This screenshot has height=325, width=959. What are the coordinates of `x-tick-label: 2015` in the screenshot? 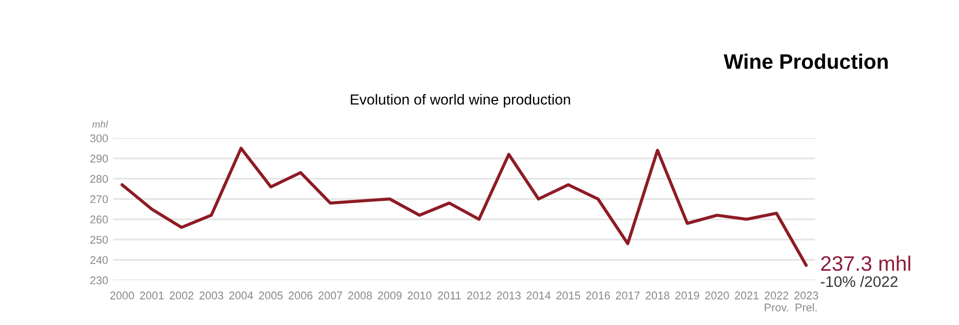 It's located at (568, 296).